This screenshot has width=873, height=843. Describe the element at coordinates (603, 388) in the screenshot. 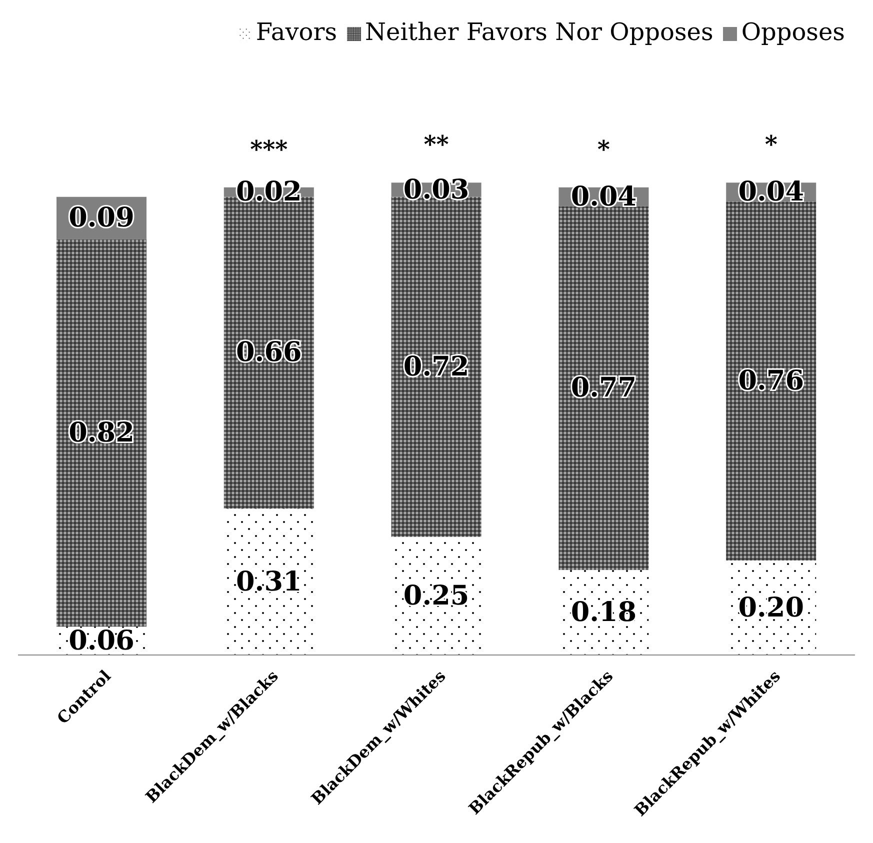

I see `data-label: 0.77` at that location.